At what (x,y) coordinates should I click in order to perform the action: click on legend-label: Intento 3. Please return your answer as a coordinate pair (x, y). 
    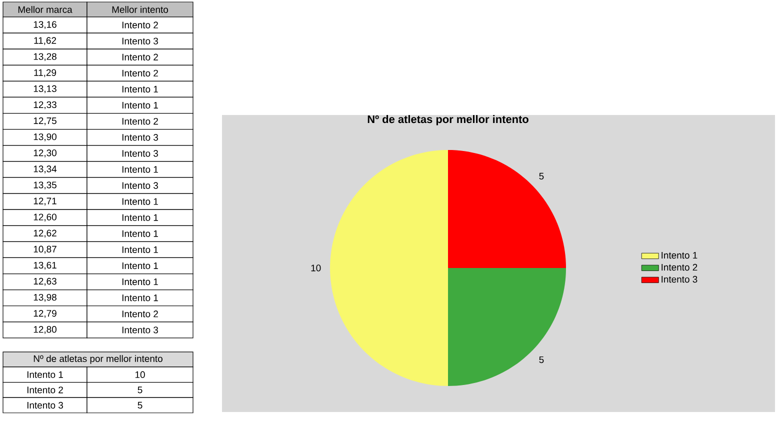
    Looking at the image, I should click on (680, 279).